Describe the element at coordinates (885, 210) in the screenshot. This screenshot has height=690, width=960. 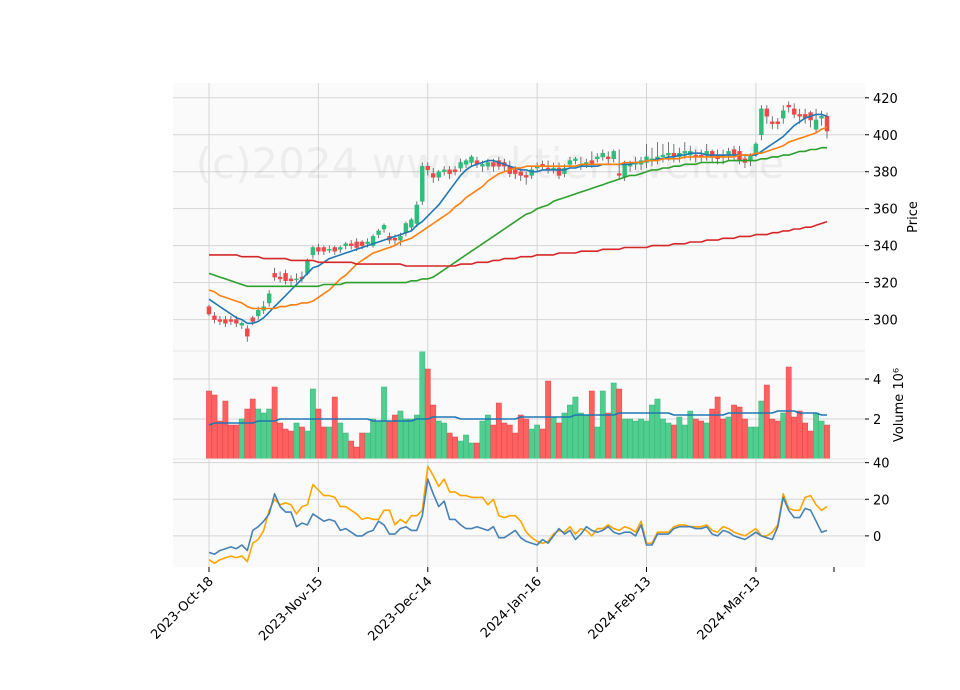
I see `price-ytick-label: 360` at that location.